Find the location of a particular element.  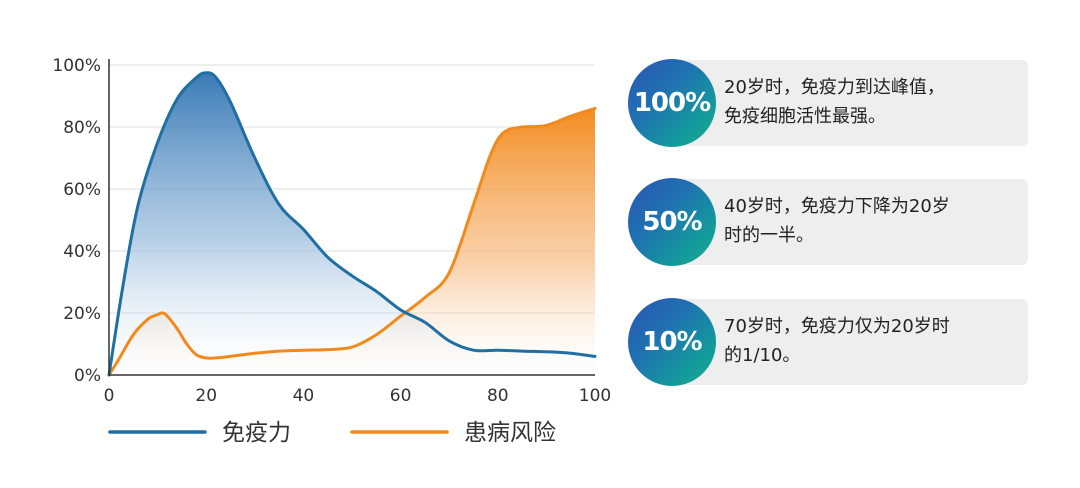

y-tick-label: 20% is located at coordinates (82, 314).